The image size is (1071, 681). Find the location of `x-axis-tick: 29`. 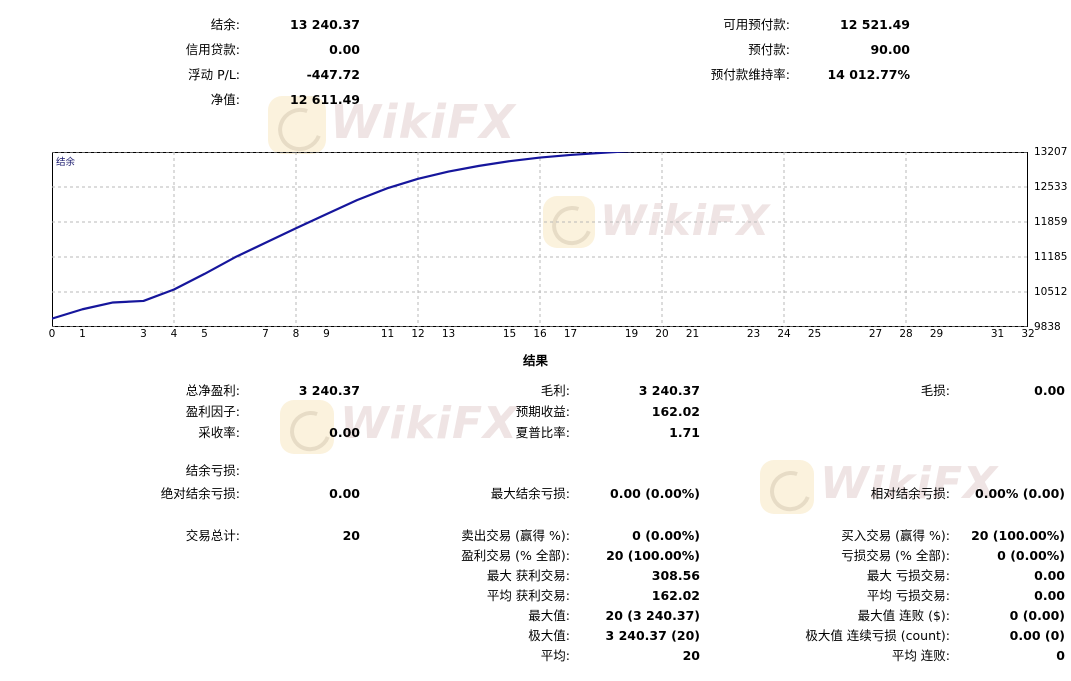

x-axis-tick: 29 is located at coordinates (936, 334).